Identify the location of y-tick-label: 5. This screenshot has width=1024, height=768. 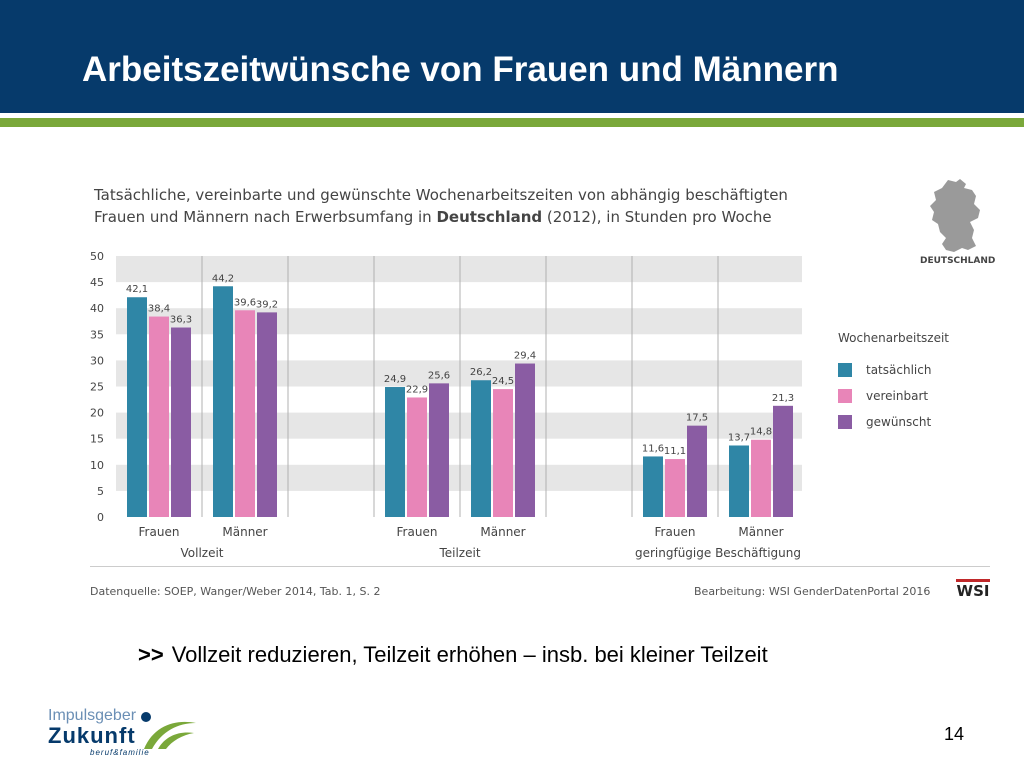
(100, 491).